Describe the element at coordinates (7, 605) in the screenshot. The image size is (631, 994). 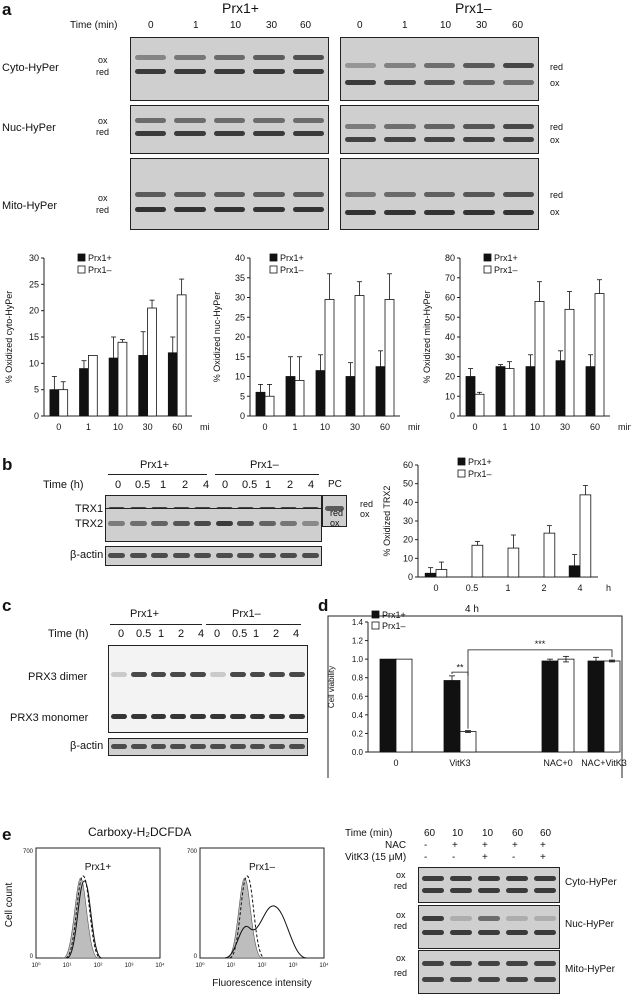
I see `panel-c-label: c` at that location.